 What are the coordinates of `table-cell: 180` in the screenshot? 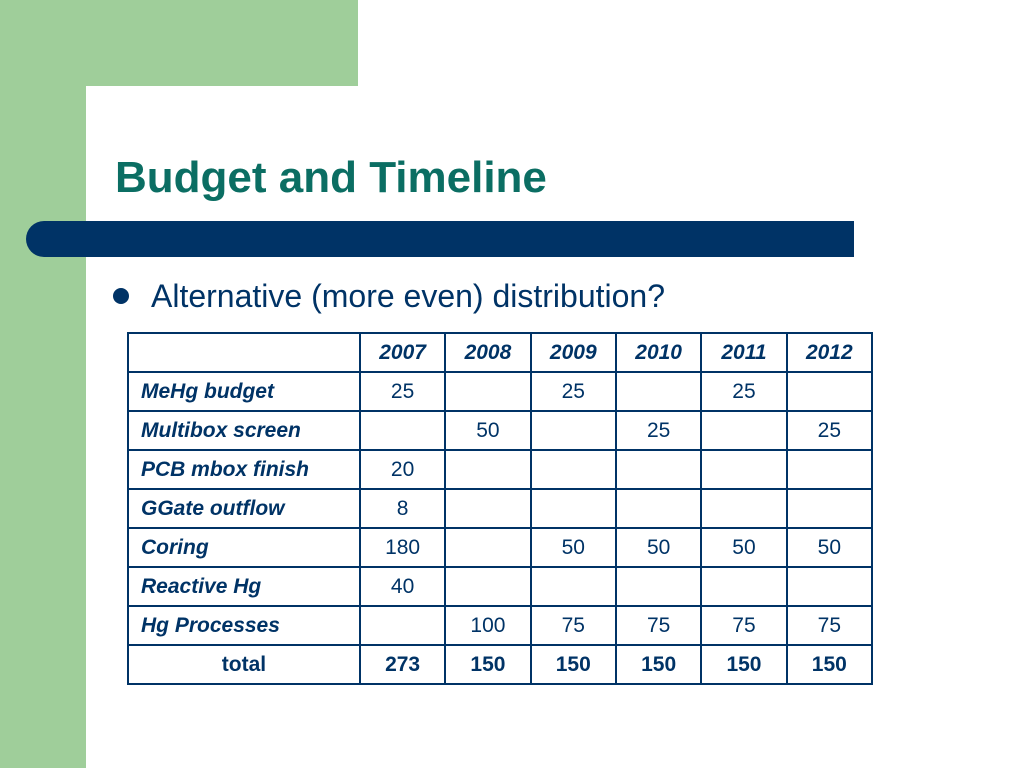 It's located at (402, 547).